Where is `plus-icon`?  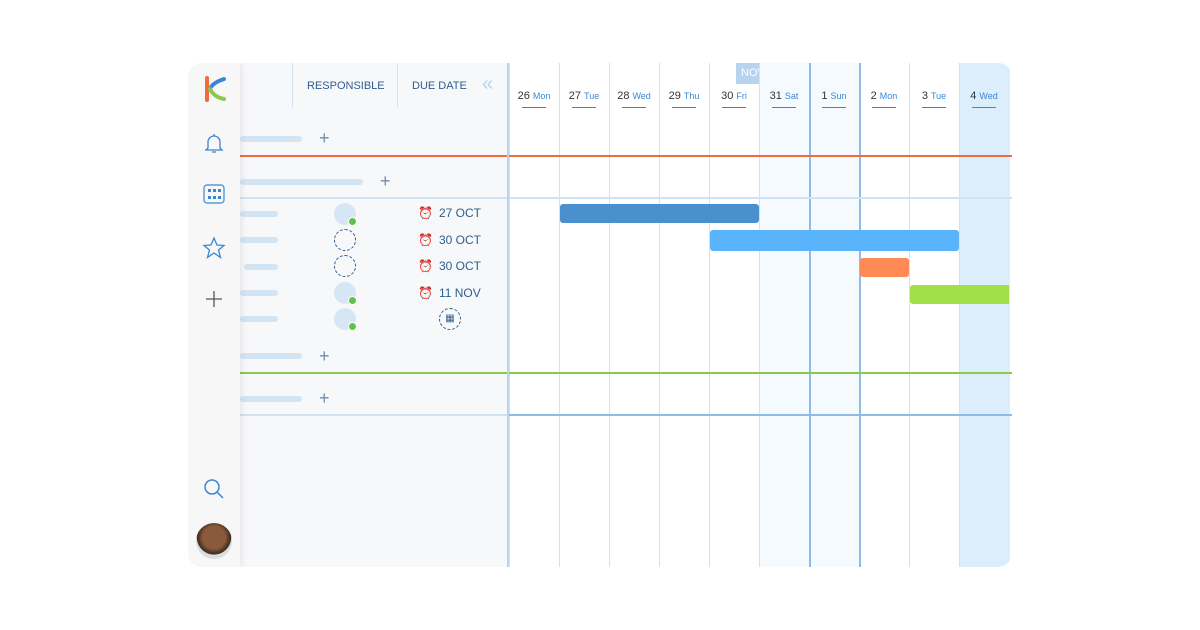 plus-icon is located at coordinates (214, 299).